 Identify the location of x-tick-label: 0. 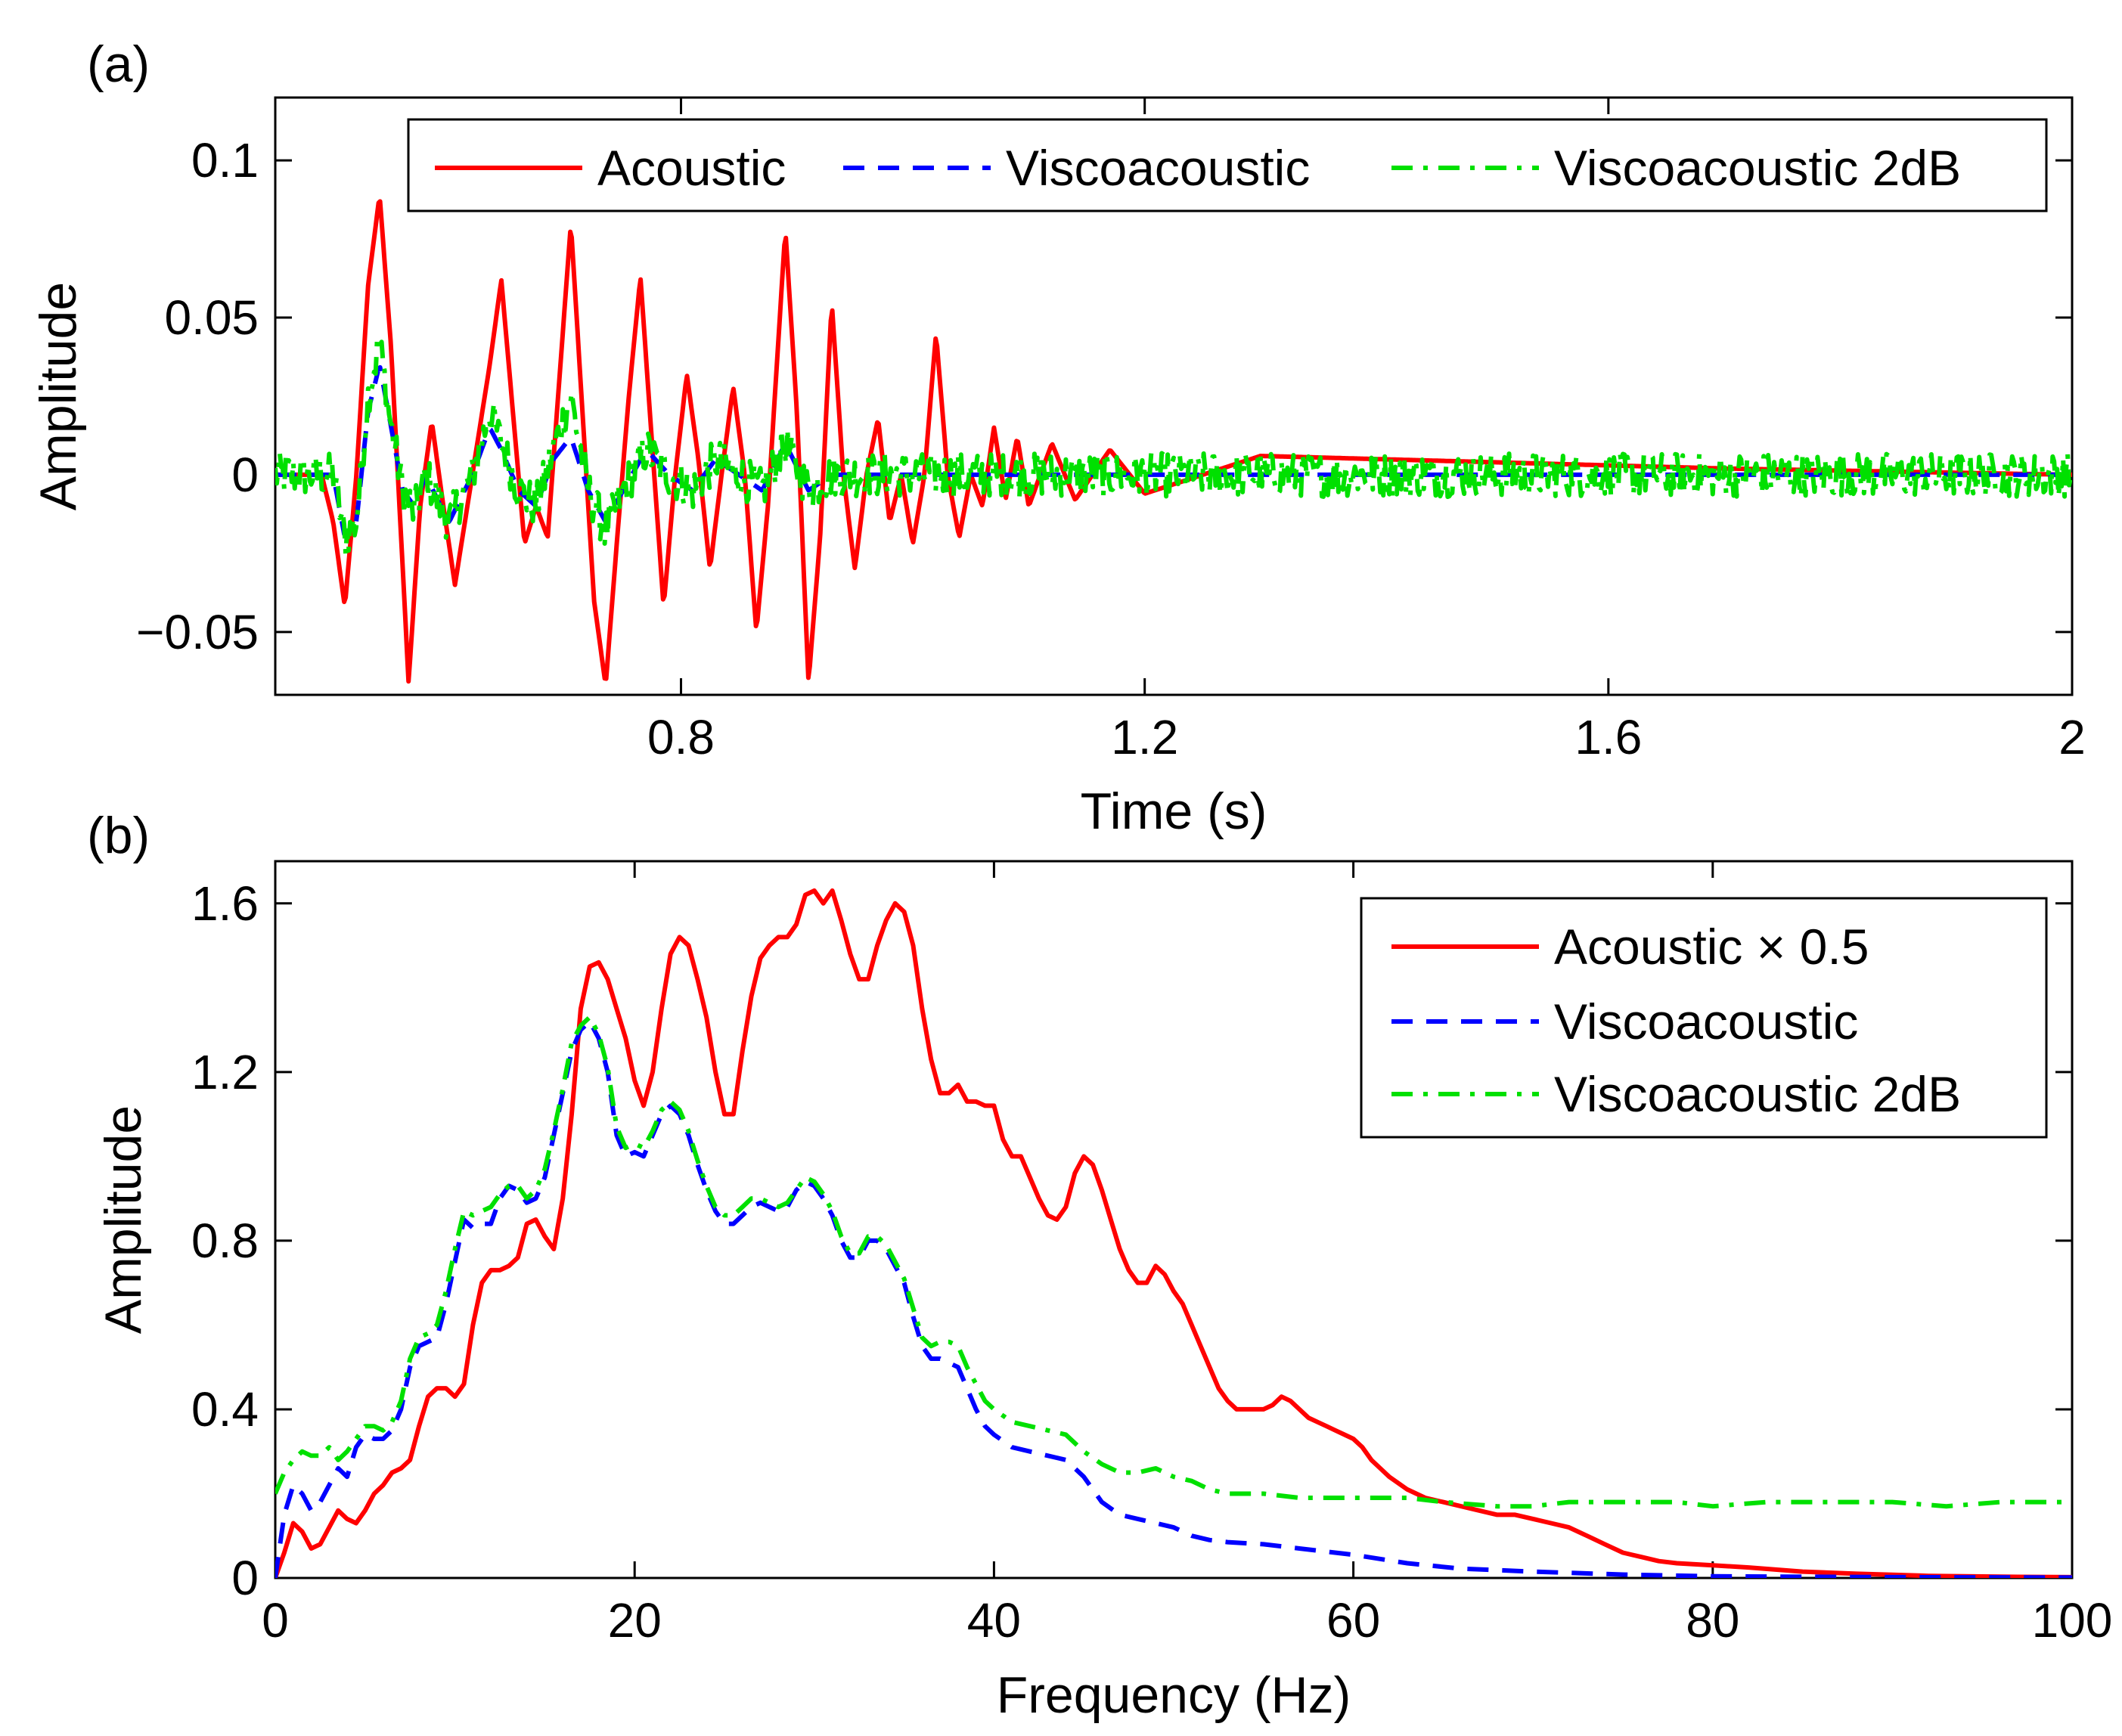
(275, 1620).